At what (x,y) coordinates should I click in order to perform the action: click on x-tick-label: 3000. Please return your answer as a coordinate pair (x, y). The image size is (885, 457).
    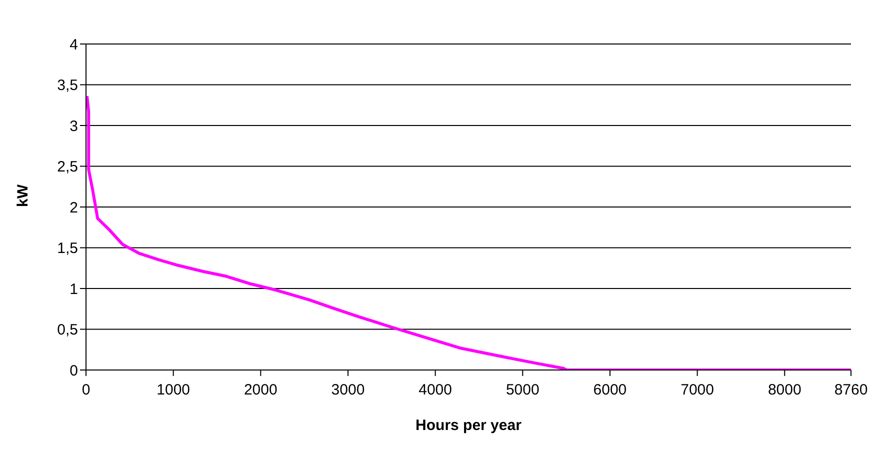
    Looking at the image, I should click on (348, 390).